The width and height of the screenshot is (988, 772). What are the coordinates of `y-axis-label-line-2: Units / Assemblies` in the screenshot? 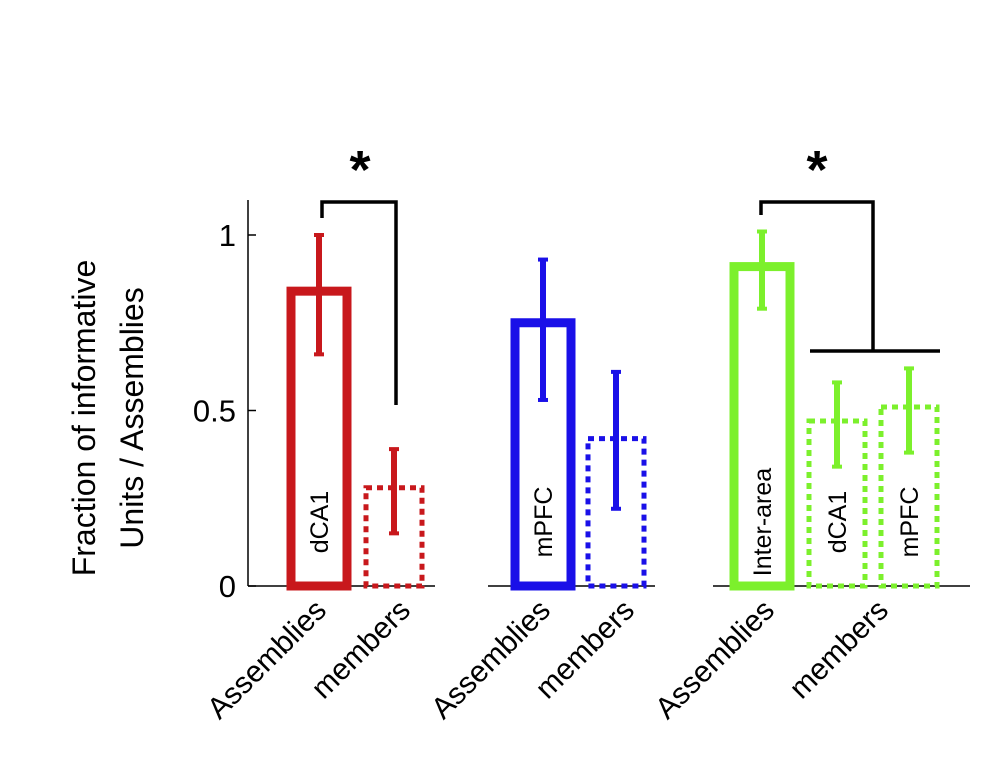 It's located at (132, 417).